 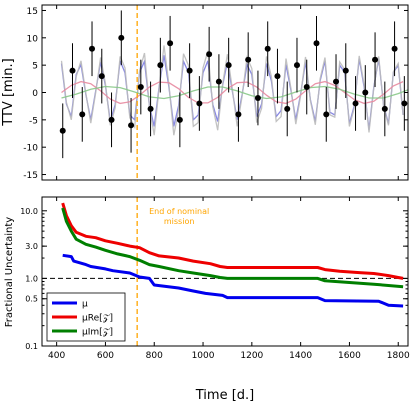 I want to click on ttv-y-tick-label: 5, so click(x=35, y=67).